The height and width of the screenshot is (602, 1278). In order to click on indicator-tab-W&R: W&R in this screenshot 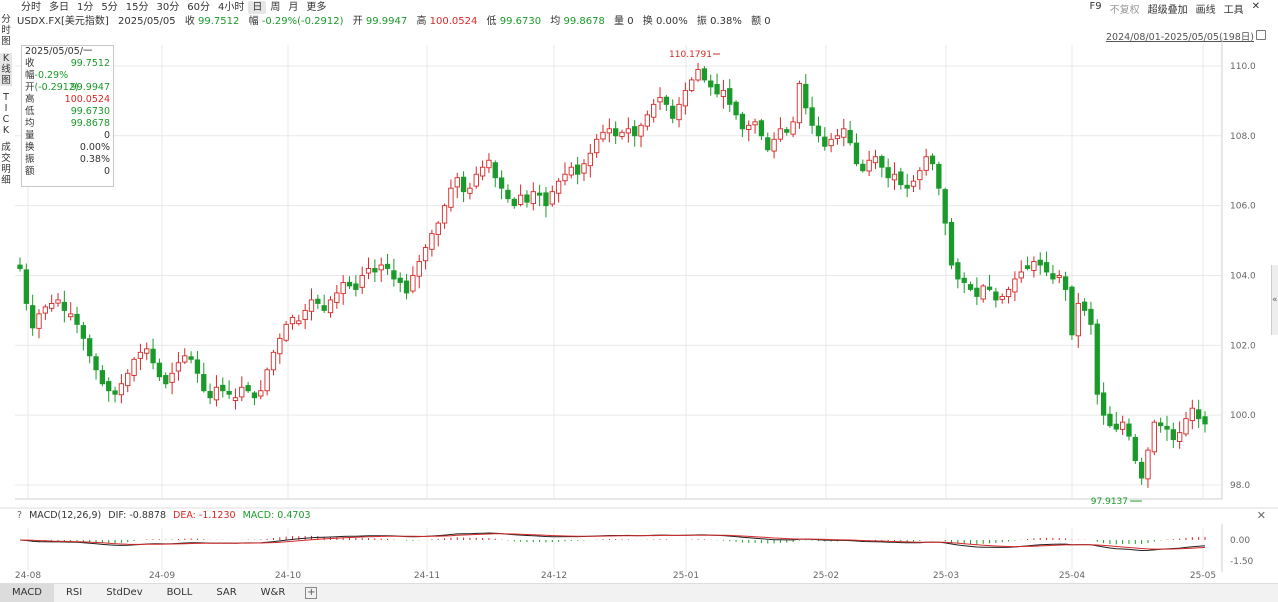, I will do `click(273, 592)`.